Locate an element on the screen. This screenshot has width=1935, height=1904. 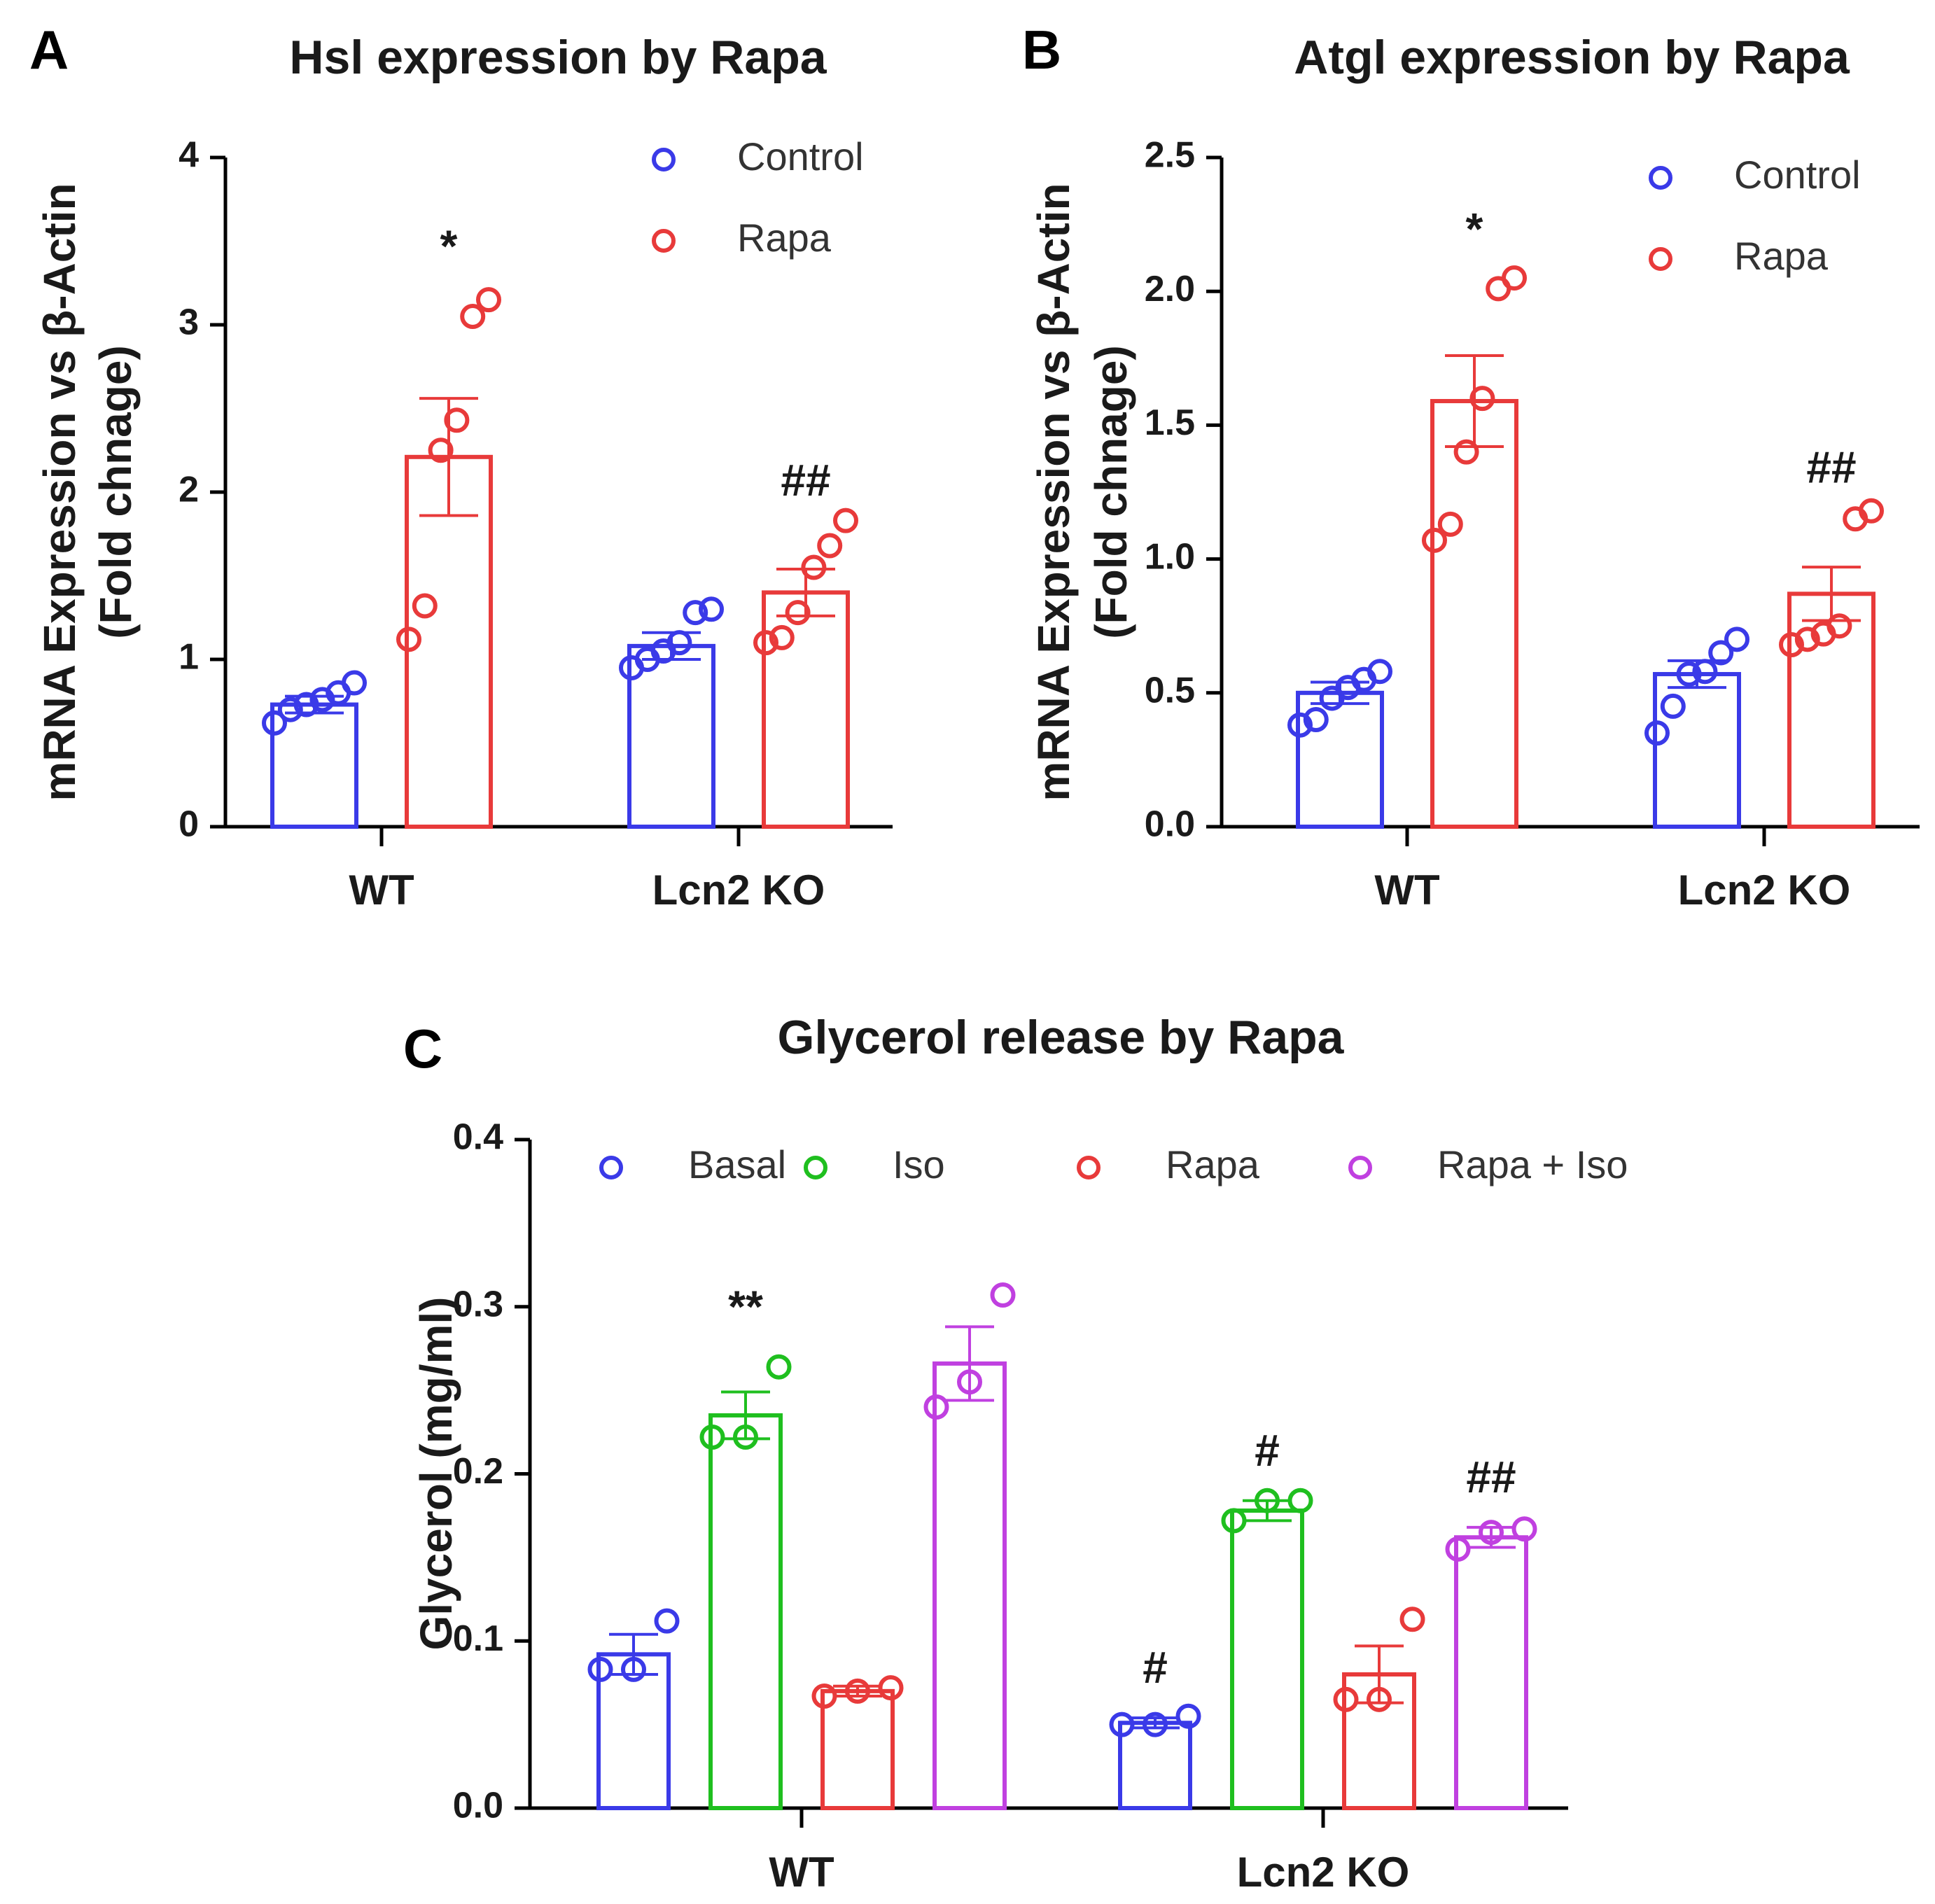
legend-label: Basal is located at coordinates (737, 1164).